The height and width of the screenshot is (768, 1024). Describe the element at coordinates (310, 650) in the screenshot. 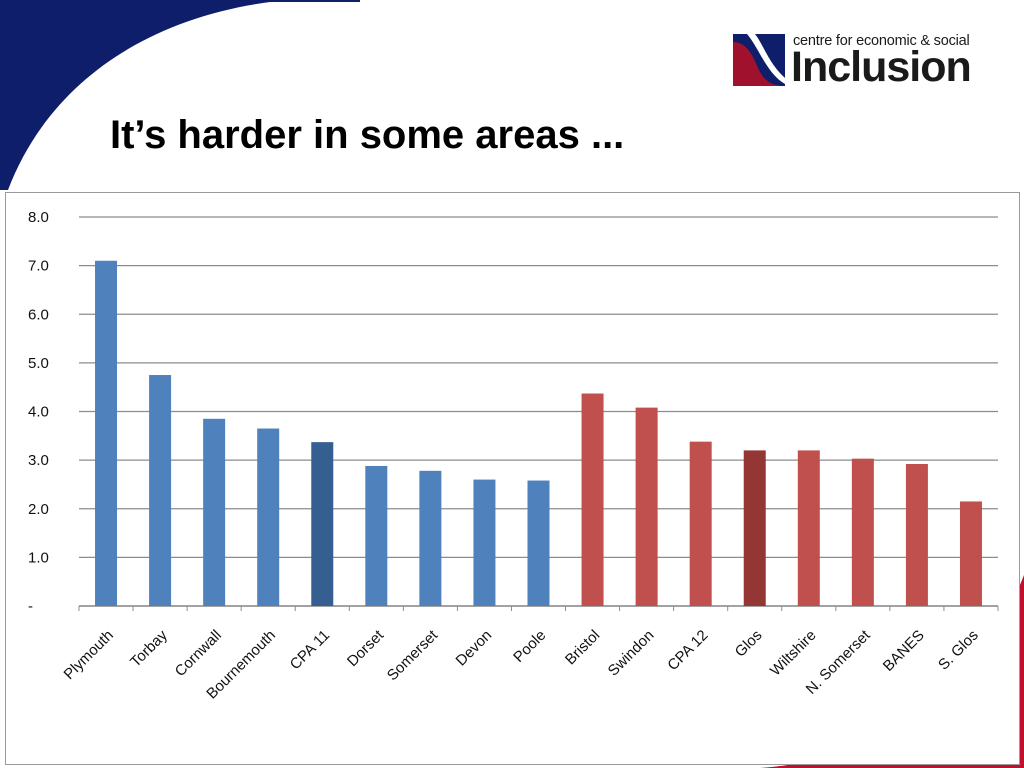

I see `x-tick-label: CPA 11` at that location.